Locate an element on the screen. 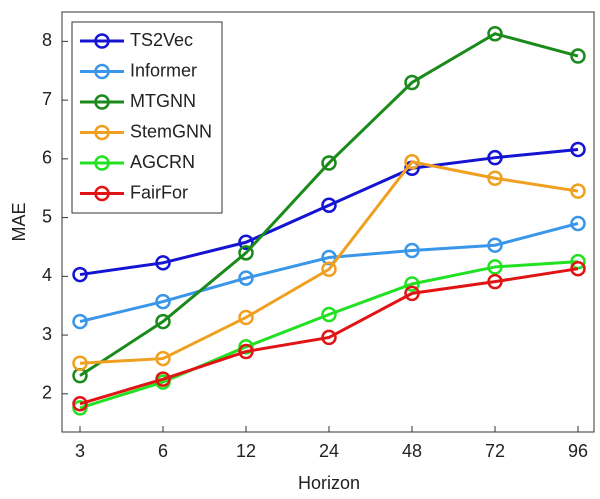 The width and height of the screenshot is (600, 499). x-tick-label: 6 is located at coordinates (163, 451).